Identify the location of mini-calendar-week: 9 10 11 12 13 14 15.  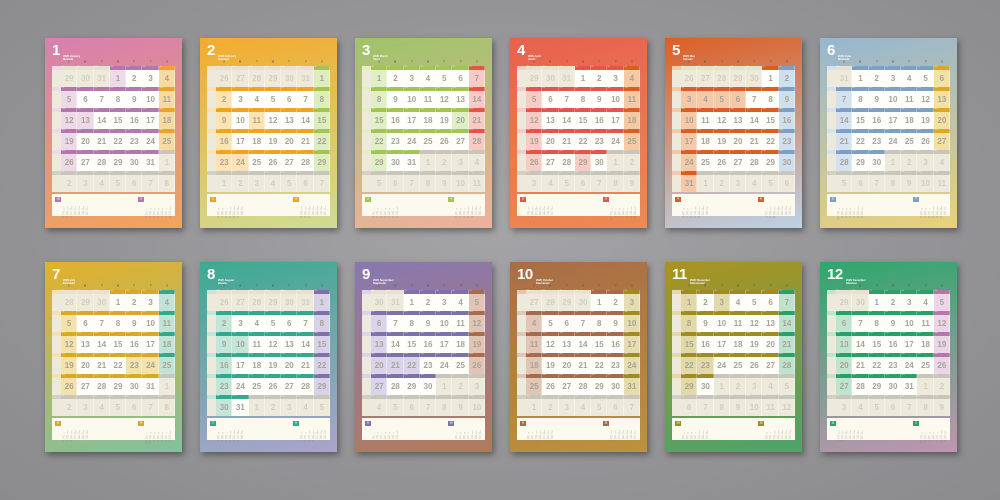
(158, 435).